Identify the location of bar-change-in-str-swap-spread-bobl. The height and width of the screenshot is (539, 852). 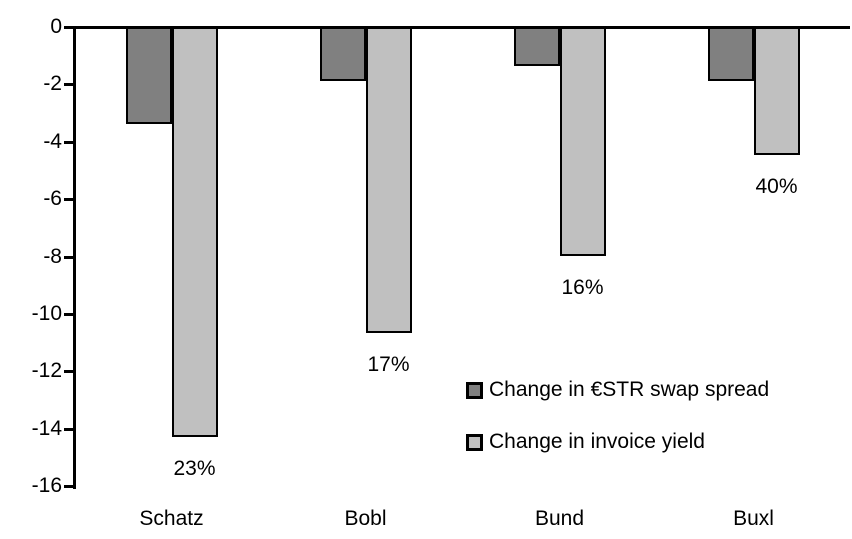
(342, 54).